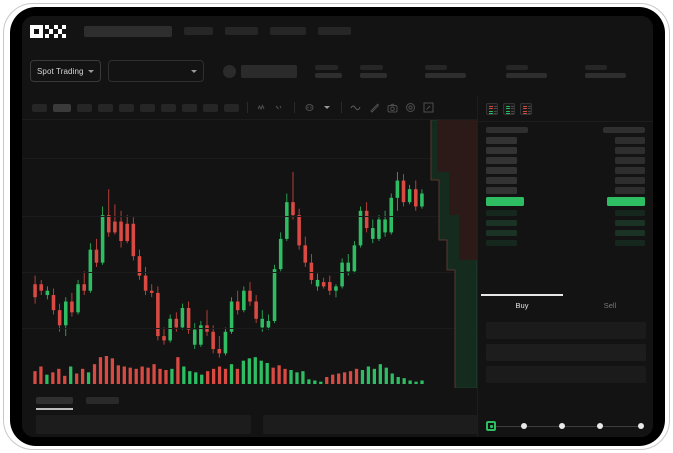 The width and height of the screenshot is (673, 453). What do you see at coordinates (565, 201) in the screenshot?
I see `orderbook-spread-row` at bounding box center [565, 201].